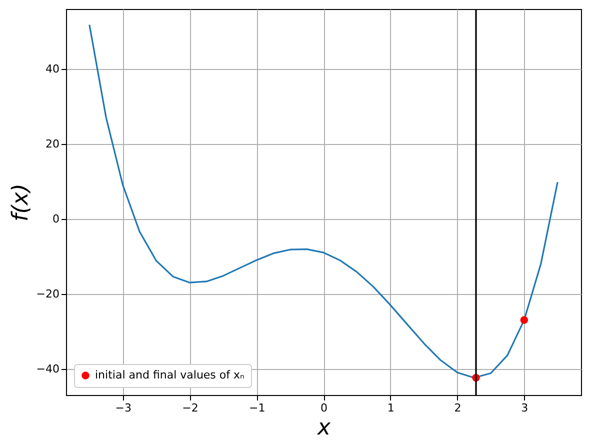 Image resolution: width=589 pixels, height=446 pixels. I want to click on x-tick-label: −3, so click(123, 408).